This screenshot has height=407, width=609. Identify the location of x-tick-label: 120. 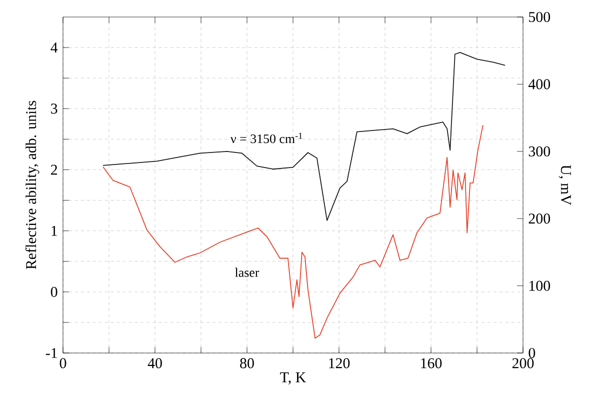
(339, 363).